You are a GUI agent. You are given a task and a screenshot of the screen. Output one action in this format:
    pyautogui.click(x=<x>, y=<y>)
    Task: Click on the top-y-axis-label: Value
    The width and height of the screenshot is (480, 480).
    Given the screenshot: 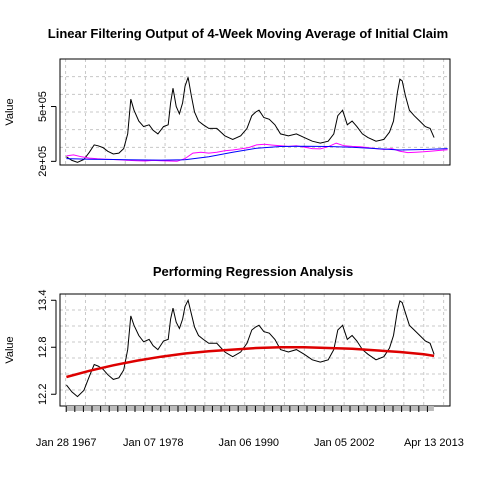 What is the action you would take?
    pyautogui.click(x=10, y=111)
    